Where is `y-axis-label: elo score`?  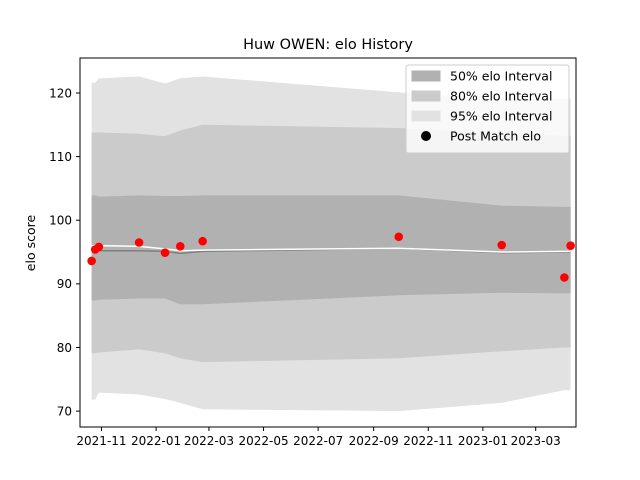 y-axis-label: elo score is located at coordinates (30, 243).